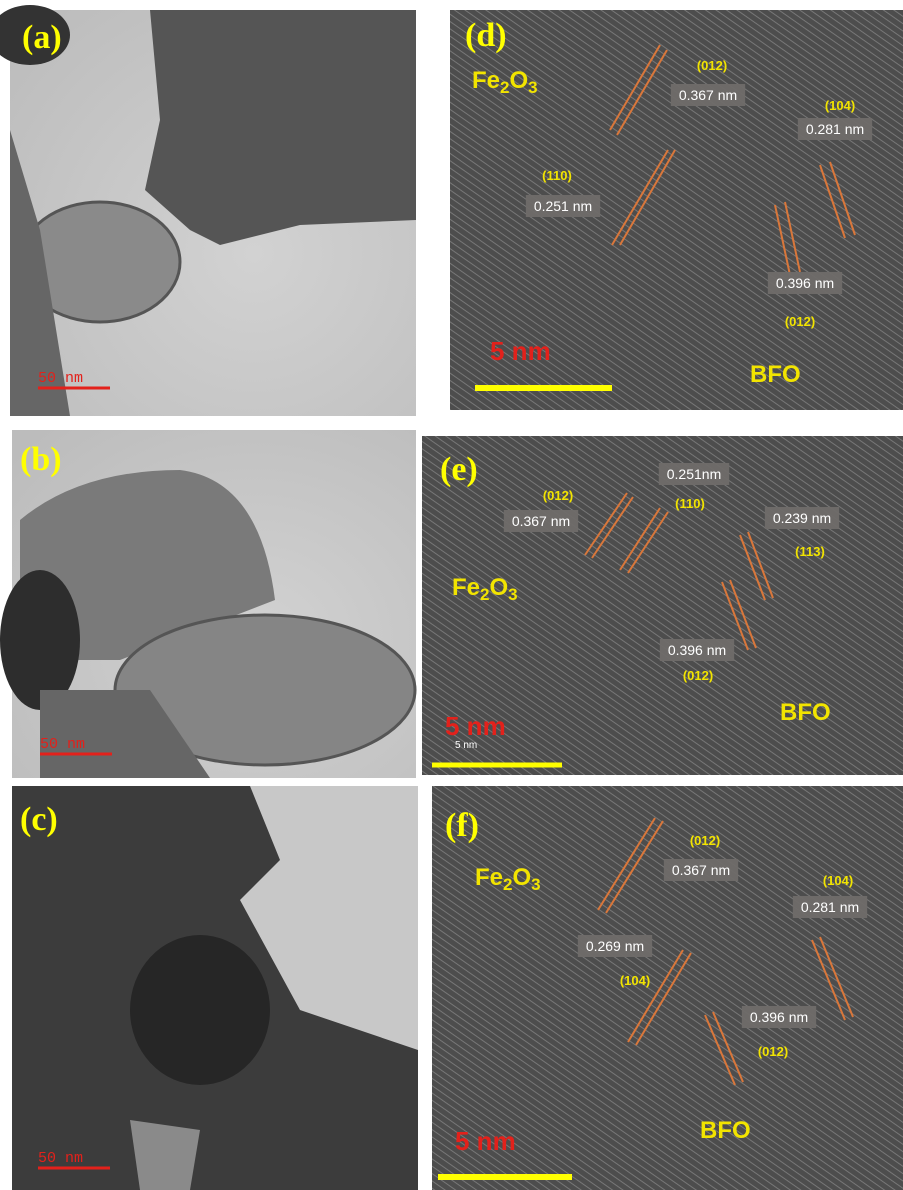  What do you see at coordinates (466, 745) in the screenshot?
I see `scale-bar-label-small: 5 nm` at bounding box center [466, 745].